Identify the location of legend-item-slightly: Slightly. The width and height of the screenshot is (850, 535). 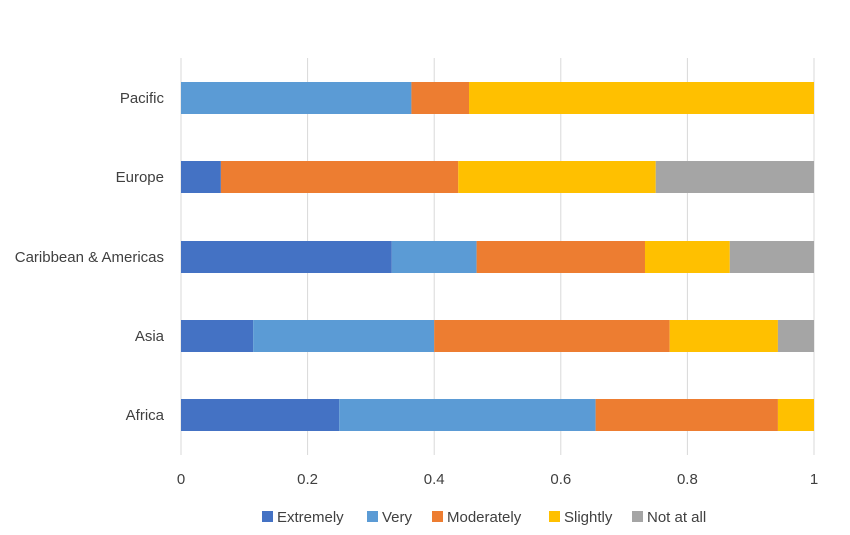
(581, 517).